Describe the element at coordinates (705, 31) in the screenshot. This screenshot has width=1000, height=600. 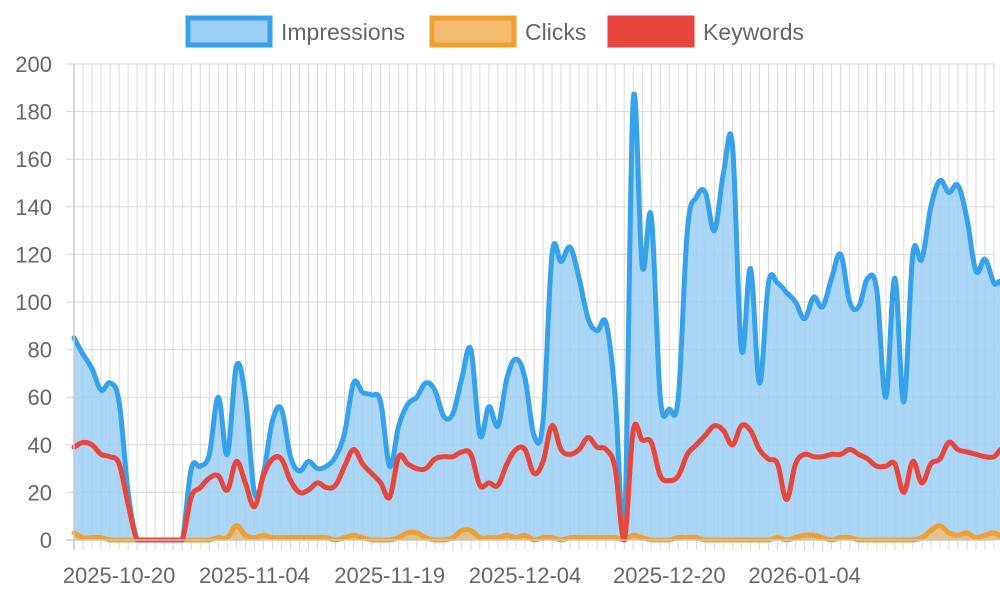
I see `legend-item-keywords: Keywords` at that location.